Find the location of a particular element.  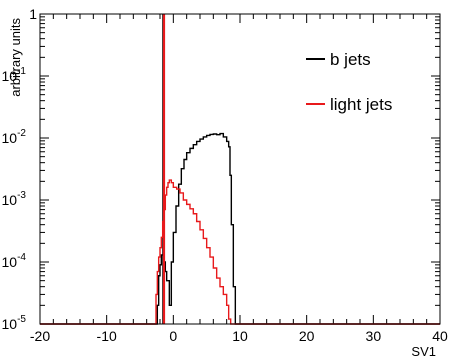

y-tick-labels: 1 10⁻¹ 10⁻² 10⁻³ 10⁻⁴ 10⁻⁵ is located at coordinates (20, 169).